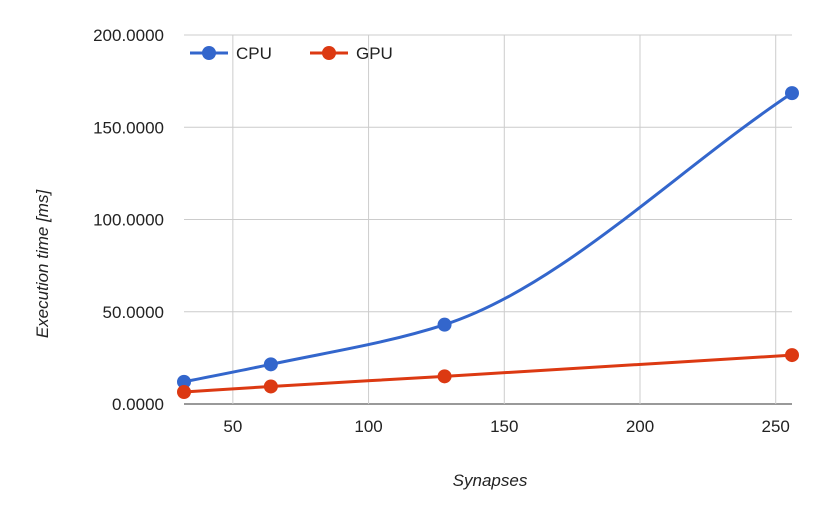 This screenshot has height=521, width=830. What do you see at coordinates (488, 373) in the screenshot?
I see `gpu-series-line` at bounding box center [488, 373].